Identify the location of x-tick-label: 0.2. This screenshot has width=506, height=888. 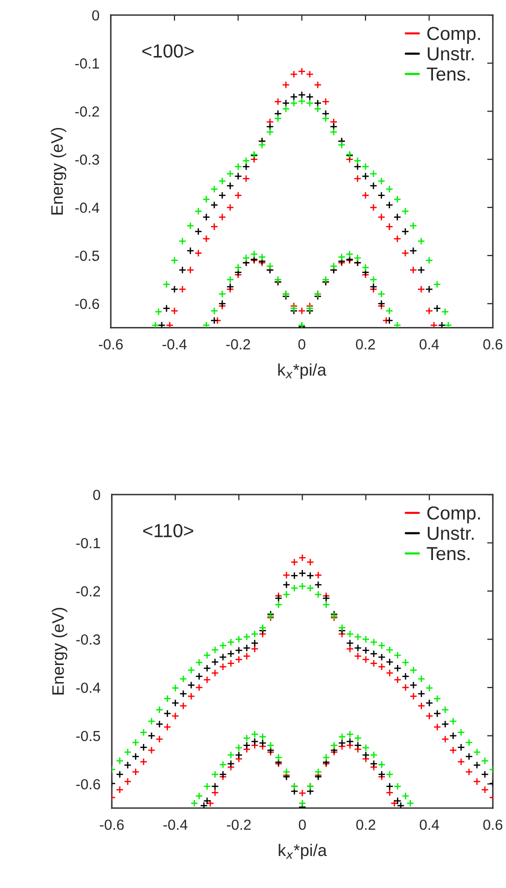
(366, 825).